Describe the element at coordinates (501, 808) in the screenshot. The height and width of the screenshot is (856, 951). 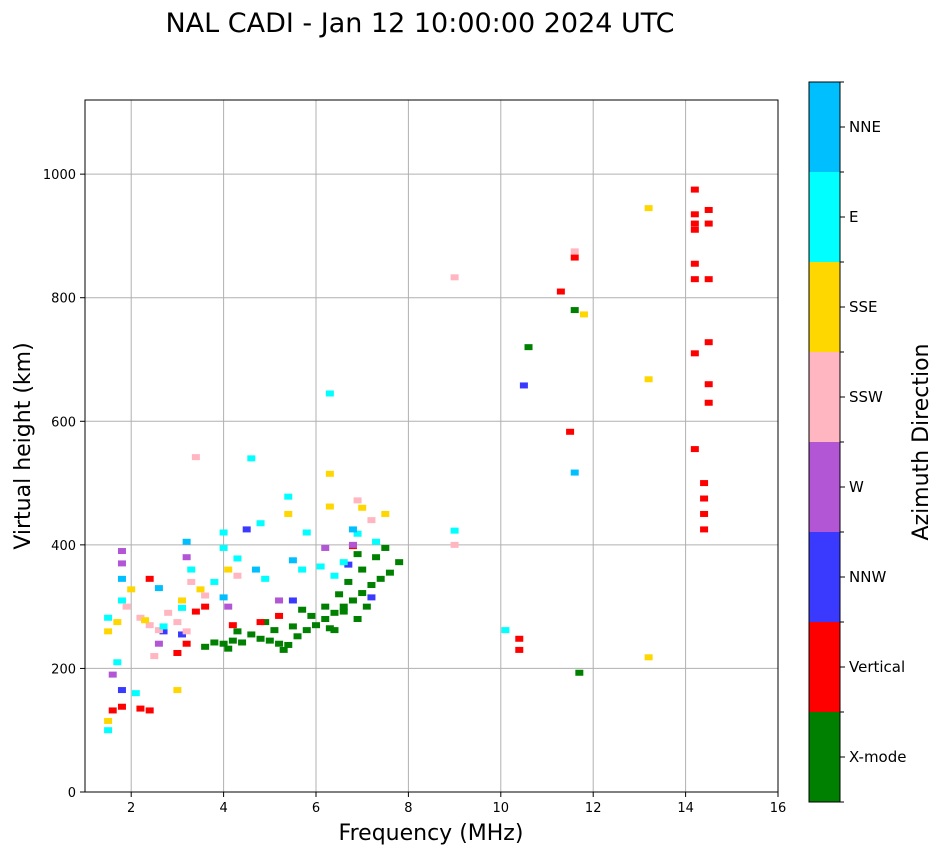
I see `x-tick-label: 10` at that location.